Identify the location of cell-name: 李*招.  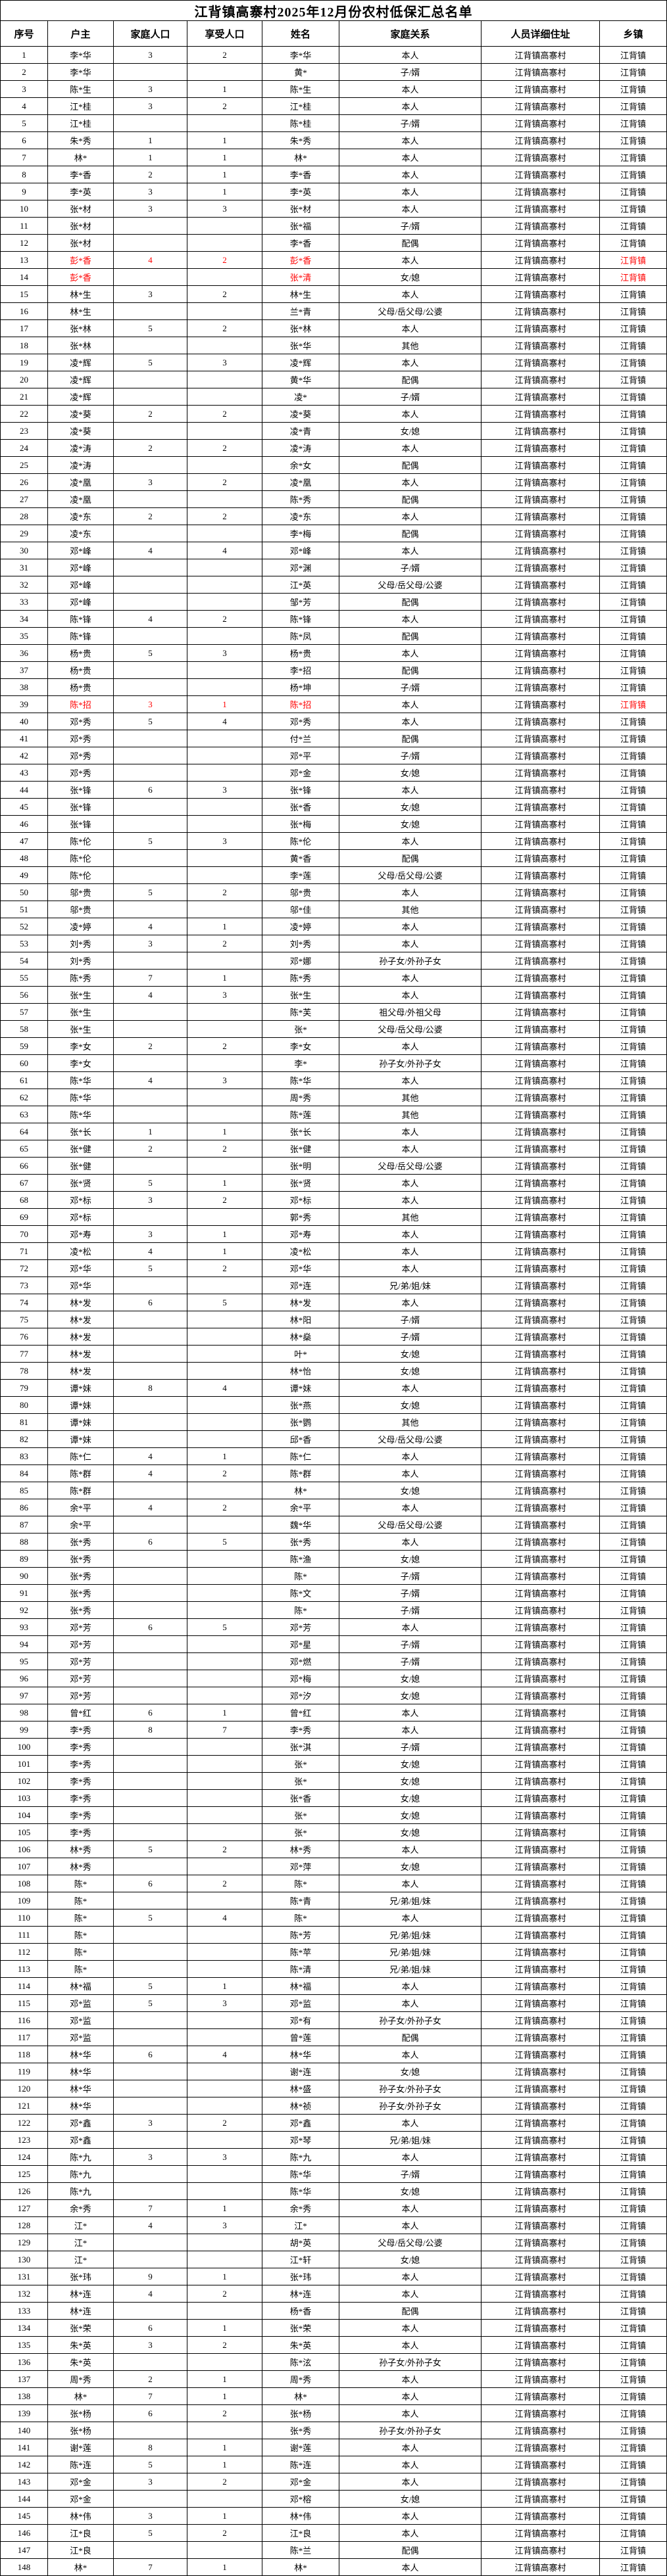
(300, 670).